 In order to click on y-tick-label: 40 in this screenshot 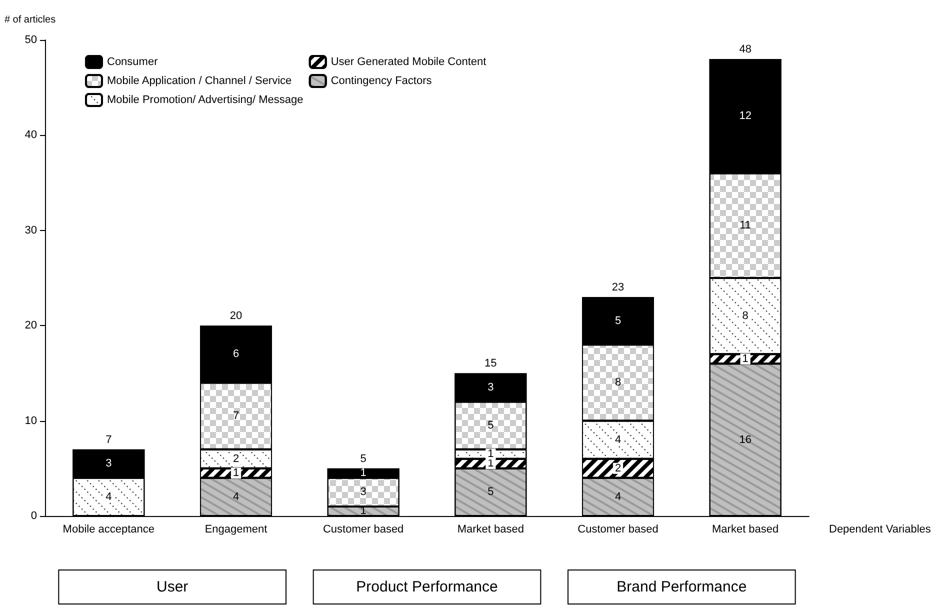, I will do `click(30, 135)`.